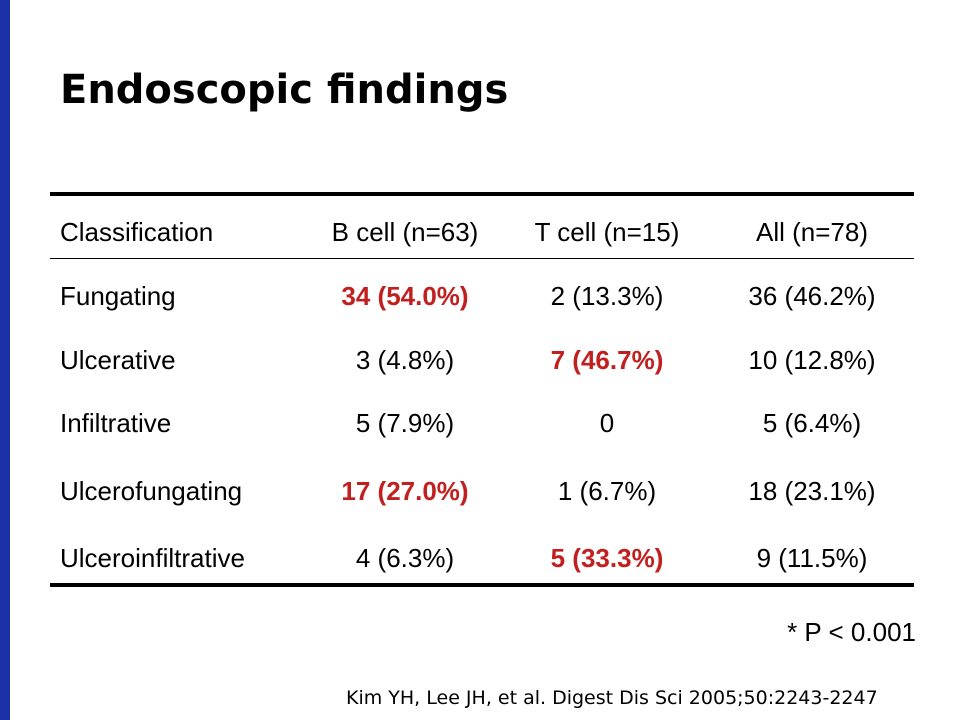 This screenshot has width=960, height=720. Describe the element at coordinates (482, 423) in the screenshot. I see `table-row: Infiltrative 5 (7.9%) 0 5 (6.4%)` at that location.